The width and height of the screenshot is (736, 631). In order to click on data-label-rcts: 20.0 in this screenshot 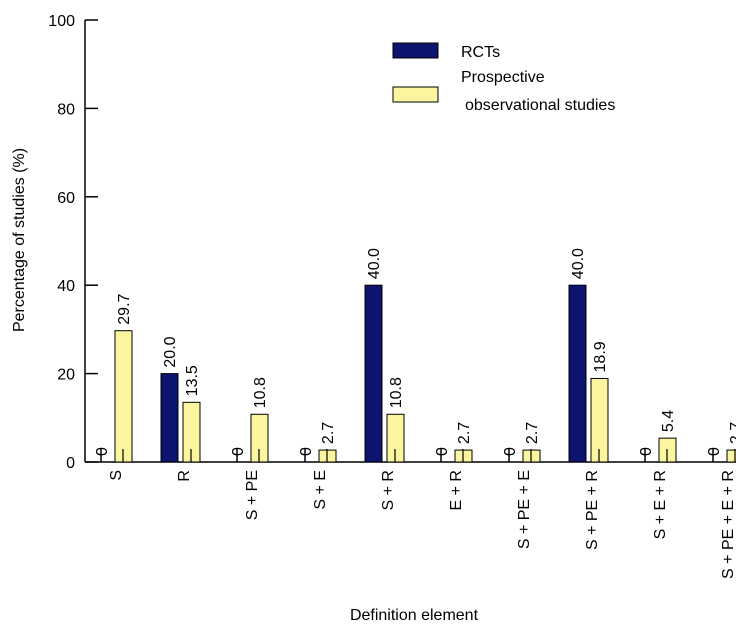, I will do `click(170, 351)`.